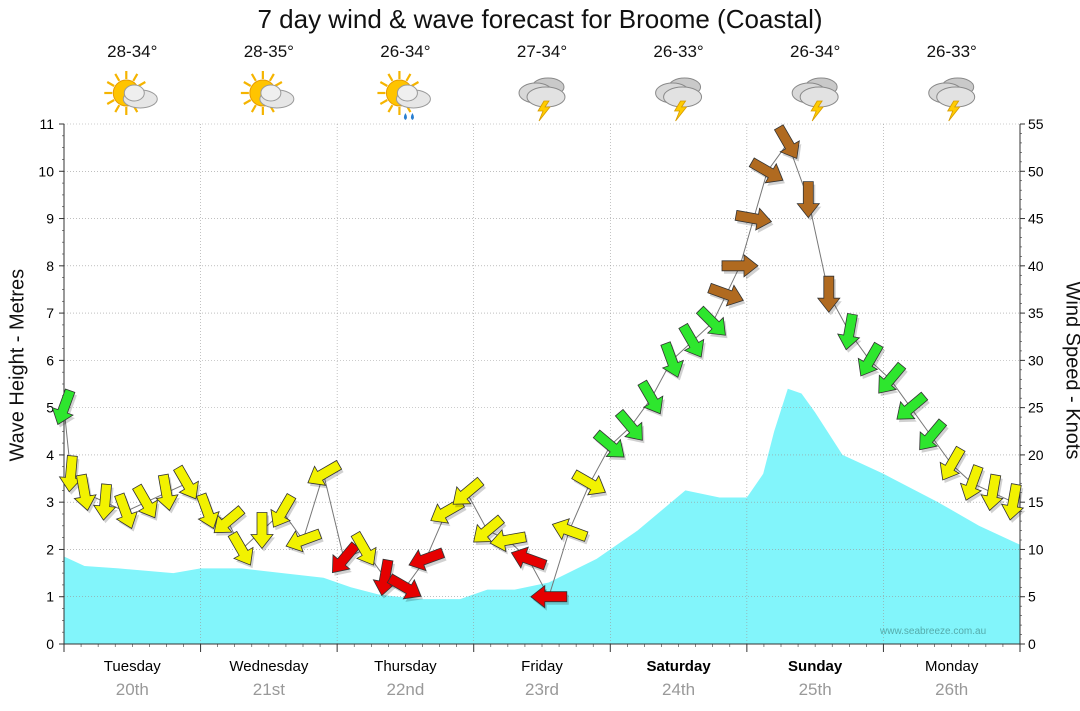 The image size is (1080, 711). I want to click on x-day-label: Saturday, so click(678, 666).